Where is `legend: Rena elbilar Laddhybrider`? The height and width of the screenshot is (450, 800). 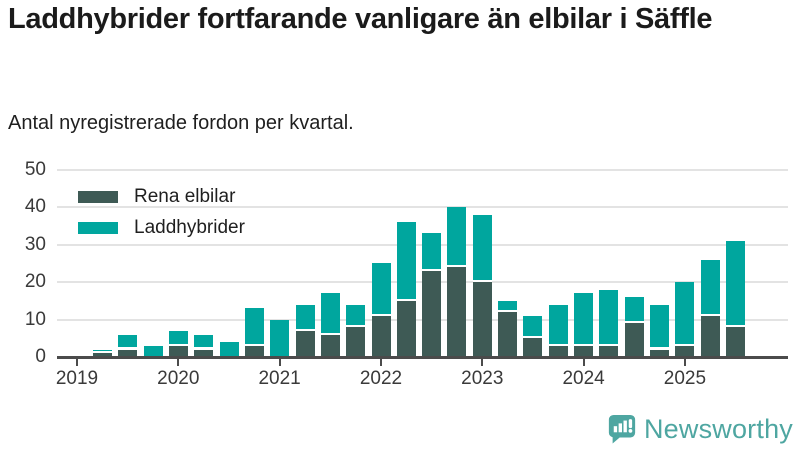 legend: Rena elbilar Laddhybrider is located at coordinates (161, 218).